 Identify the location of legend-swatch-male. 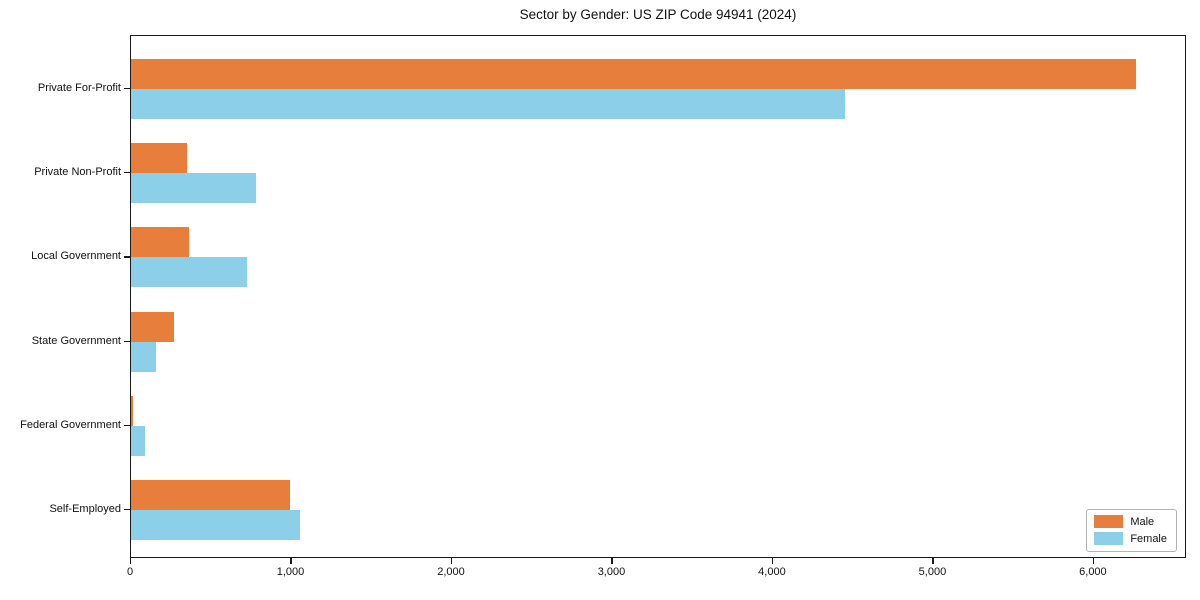
(1109, 521).